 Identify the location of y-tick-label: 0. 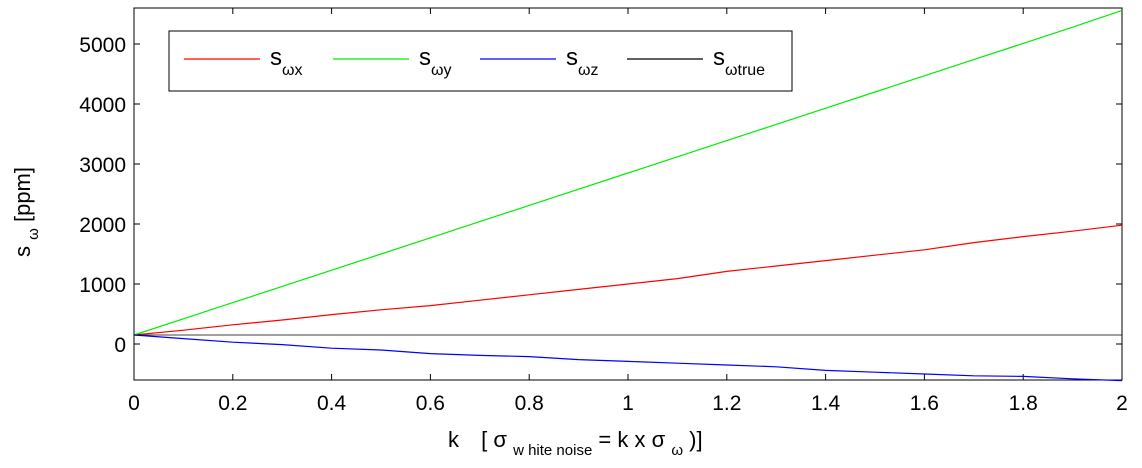
(120, 345).